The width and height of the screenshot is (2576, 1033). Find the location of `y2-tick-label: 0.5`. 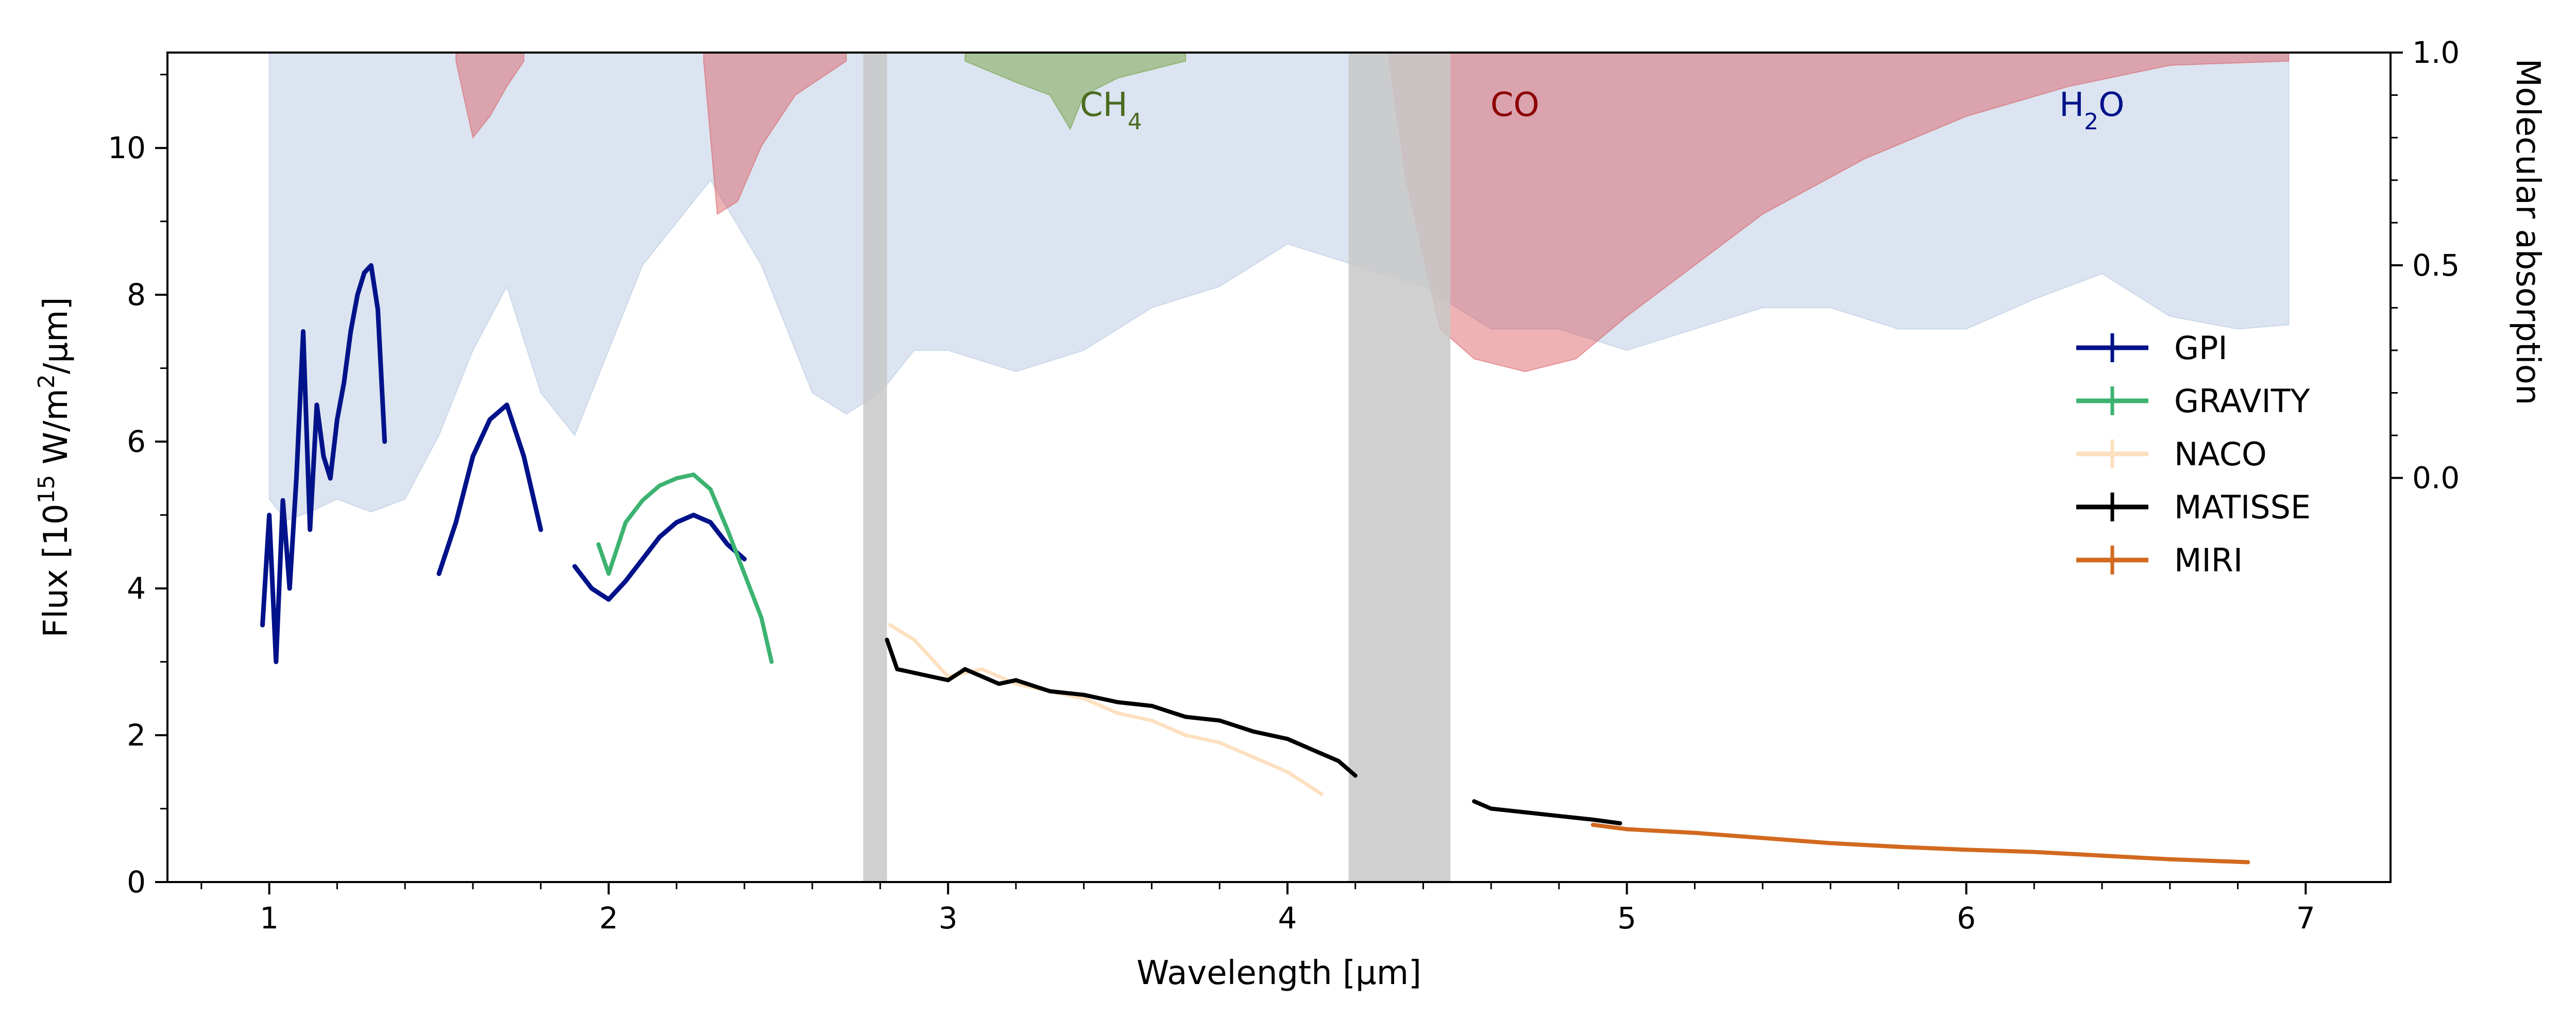

y2-tick-label: 0.5 is located at coordinates (2436, 266).